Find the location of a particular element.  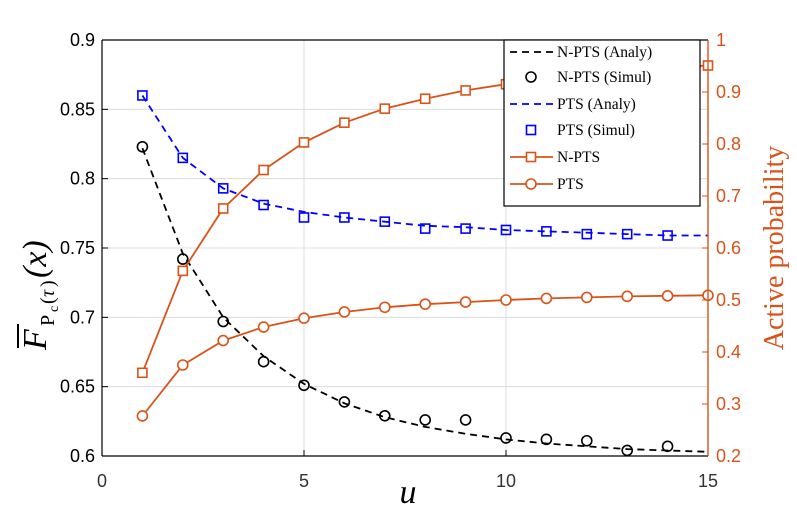

y-right-tick-label: 0.7 is located at coordinates (728, 196).